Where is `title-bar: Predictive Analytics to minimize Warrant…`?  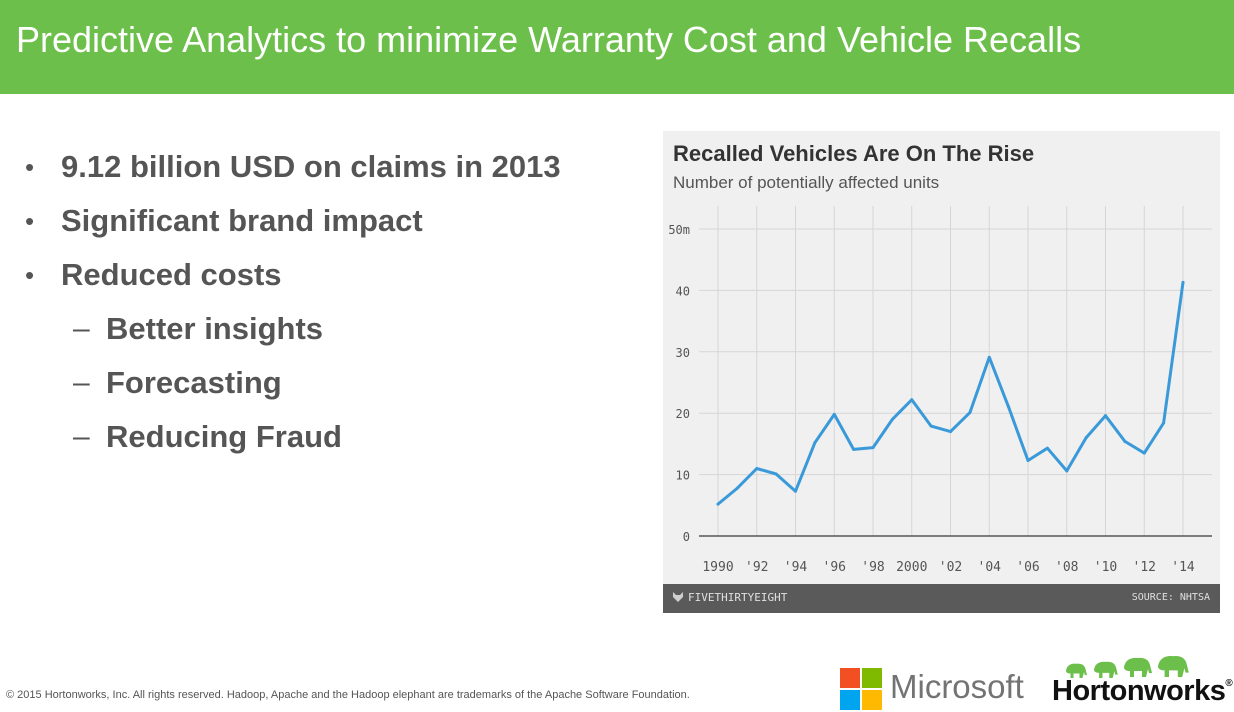 title-bar: Predictive Analytics to minimize Warrant… is located at coordinates (617, 47).